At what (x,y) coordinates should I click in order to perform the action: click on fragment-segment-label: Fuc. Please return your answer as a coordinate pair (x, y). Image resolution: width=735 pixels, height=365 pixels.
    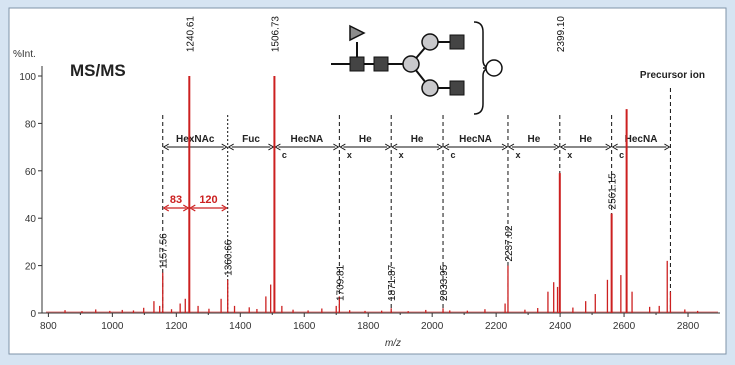
    Looking at the image, I should click on (251, 139).